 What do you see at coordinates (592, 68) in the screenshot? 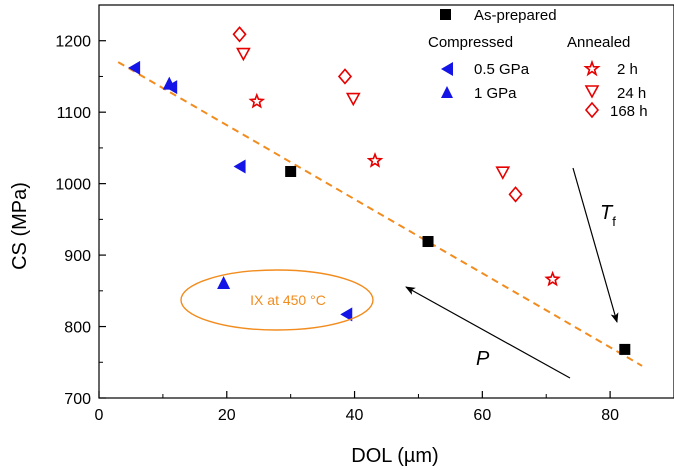
I see `legend-marker-2h` at bounding box center [592, 68].